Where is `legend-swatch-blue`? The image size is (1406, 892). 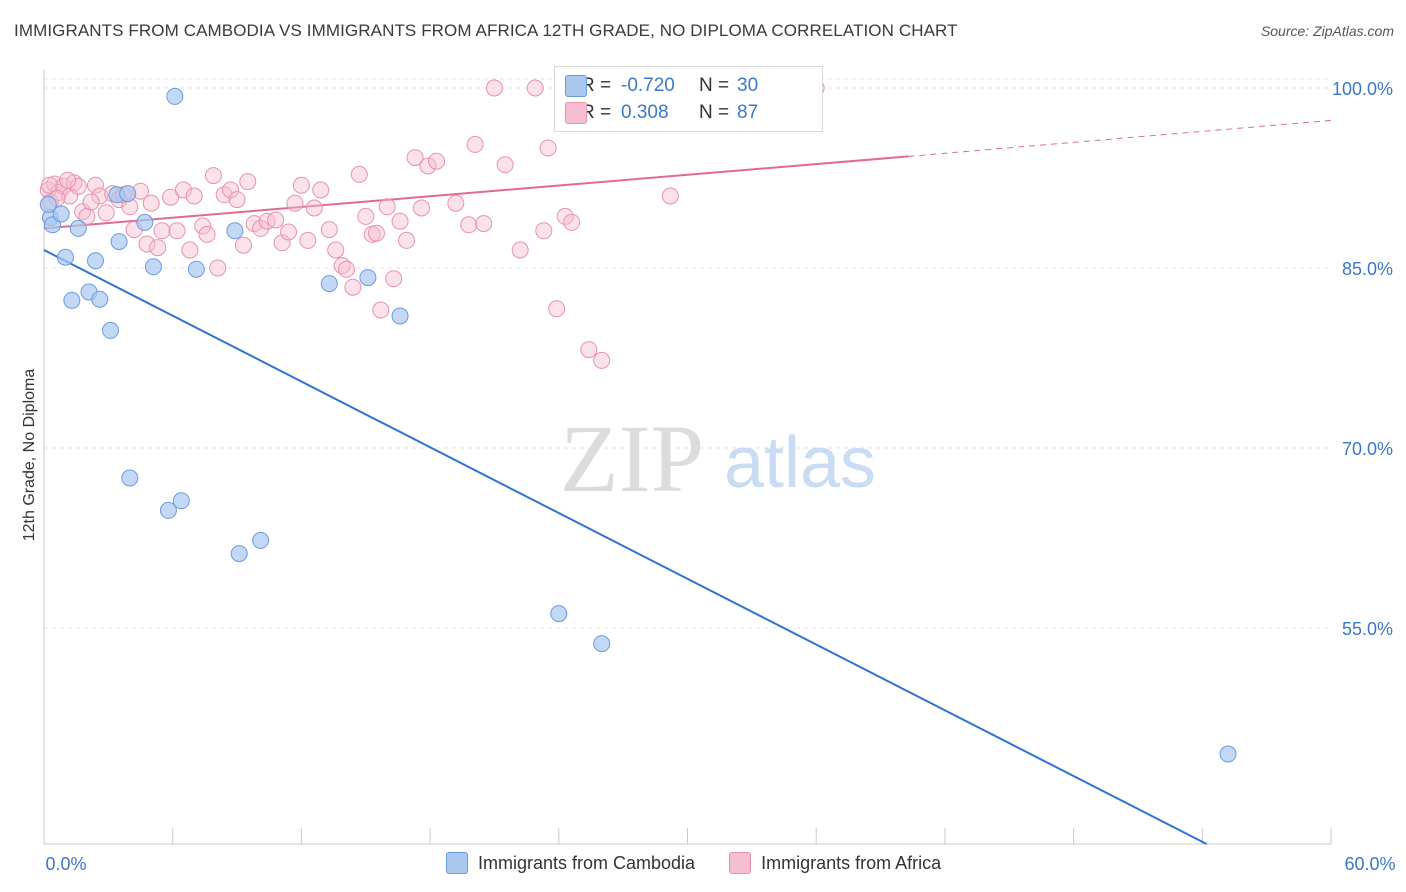
legend-swatch-blue is located at coordinates (457, 863).